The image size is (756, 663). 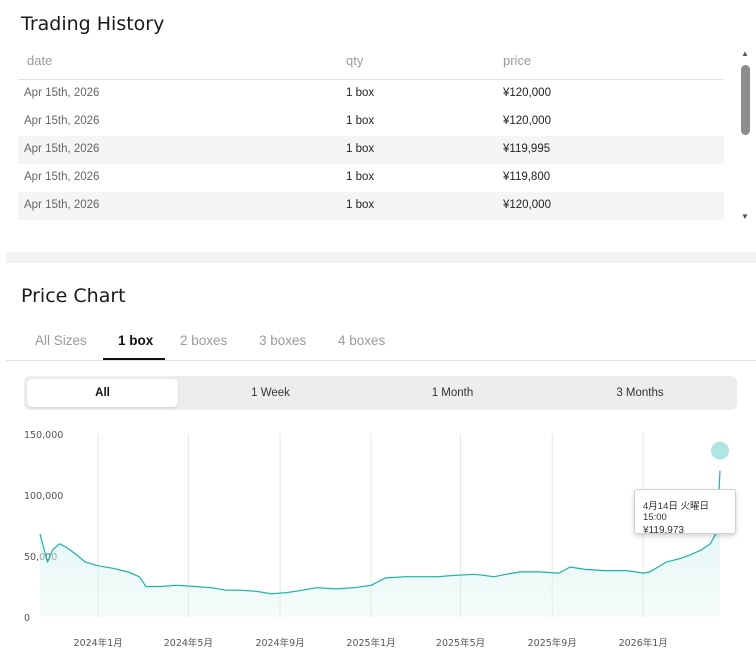 What do you see at coordinates (745, 53) in the screenshot?
I see `scroll-up-arrow-icon: ▲` at bounding box center [745, 53].